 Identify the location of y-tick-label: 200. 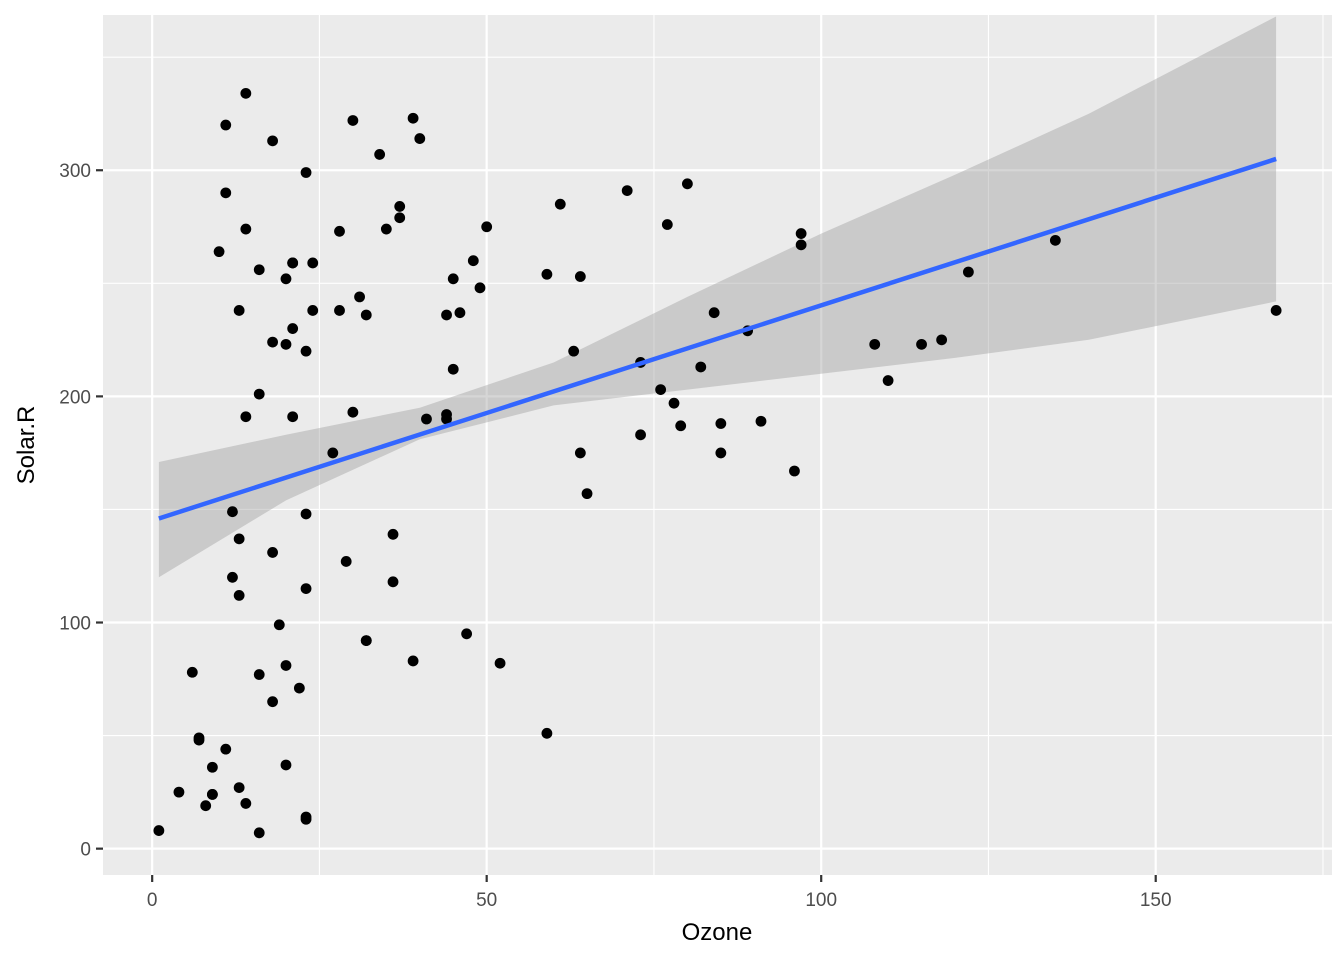
(75, 397).